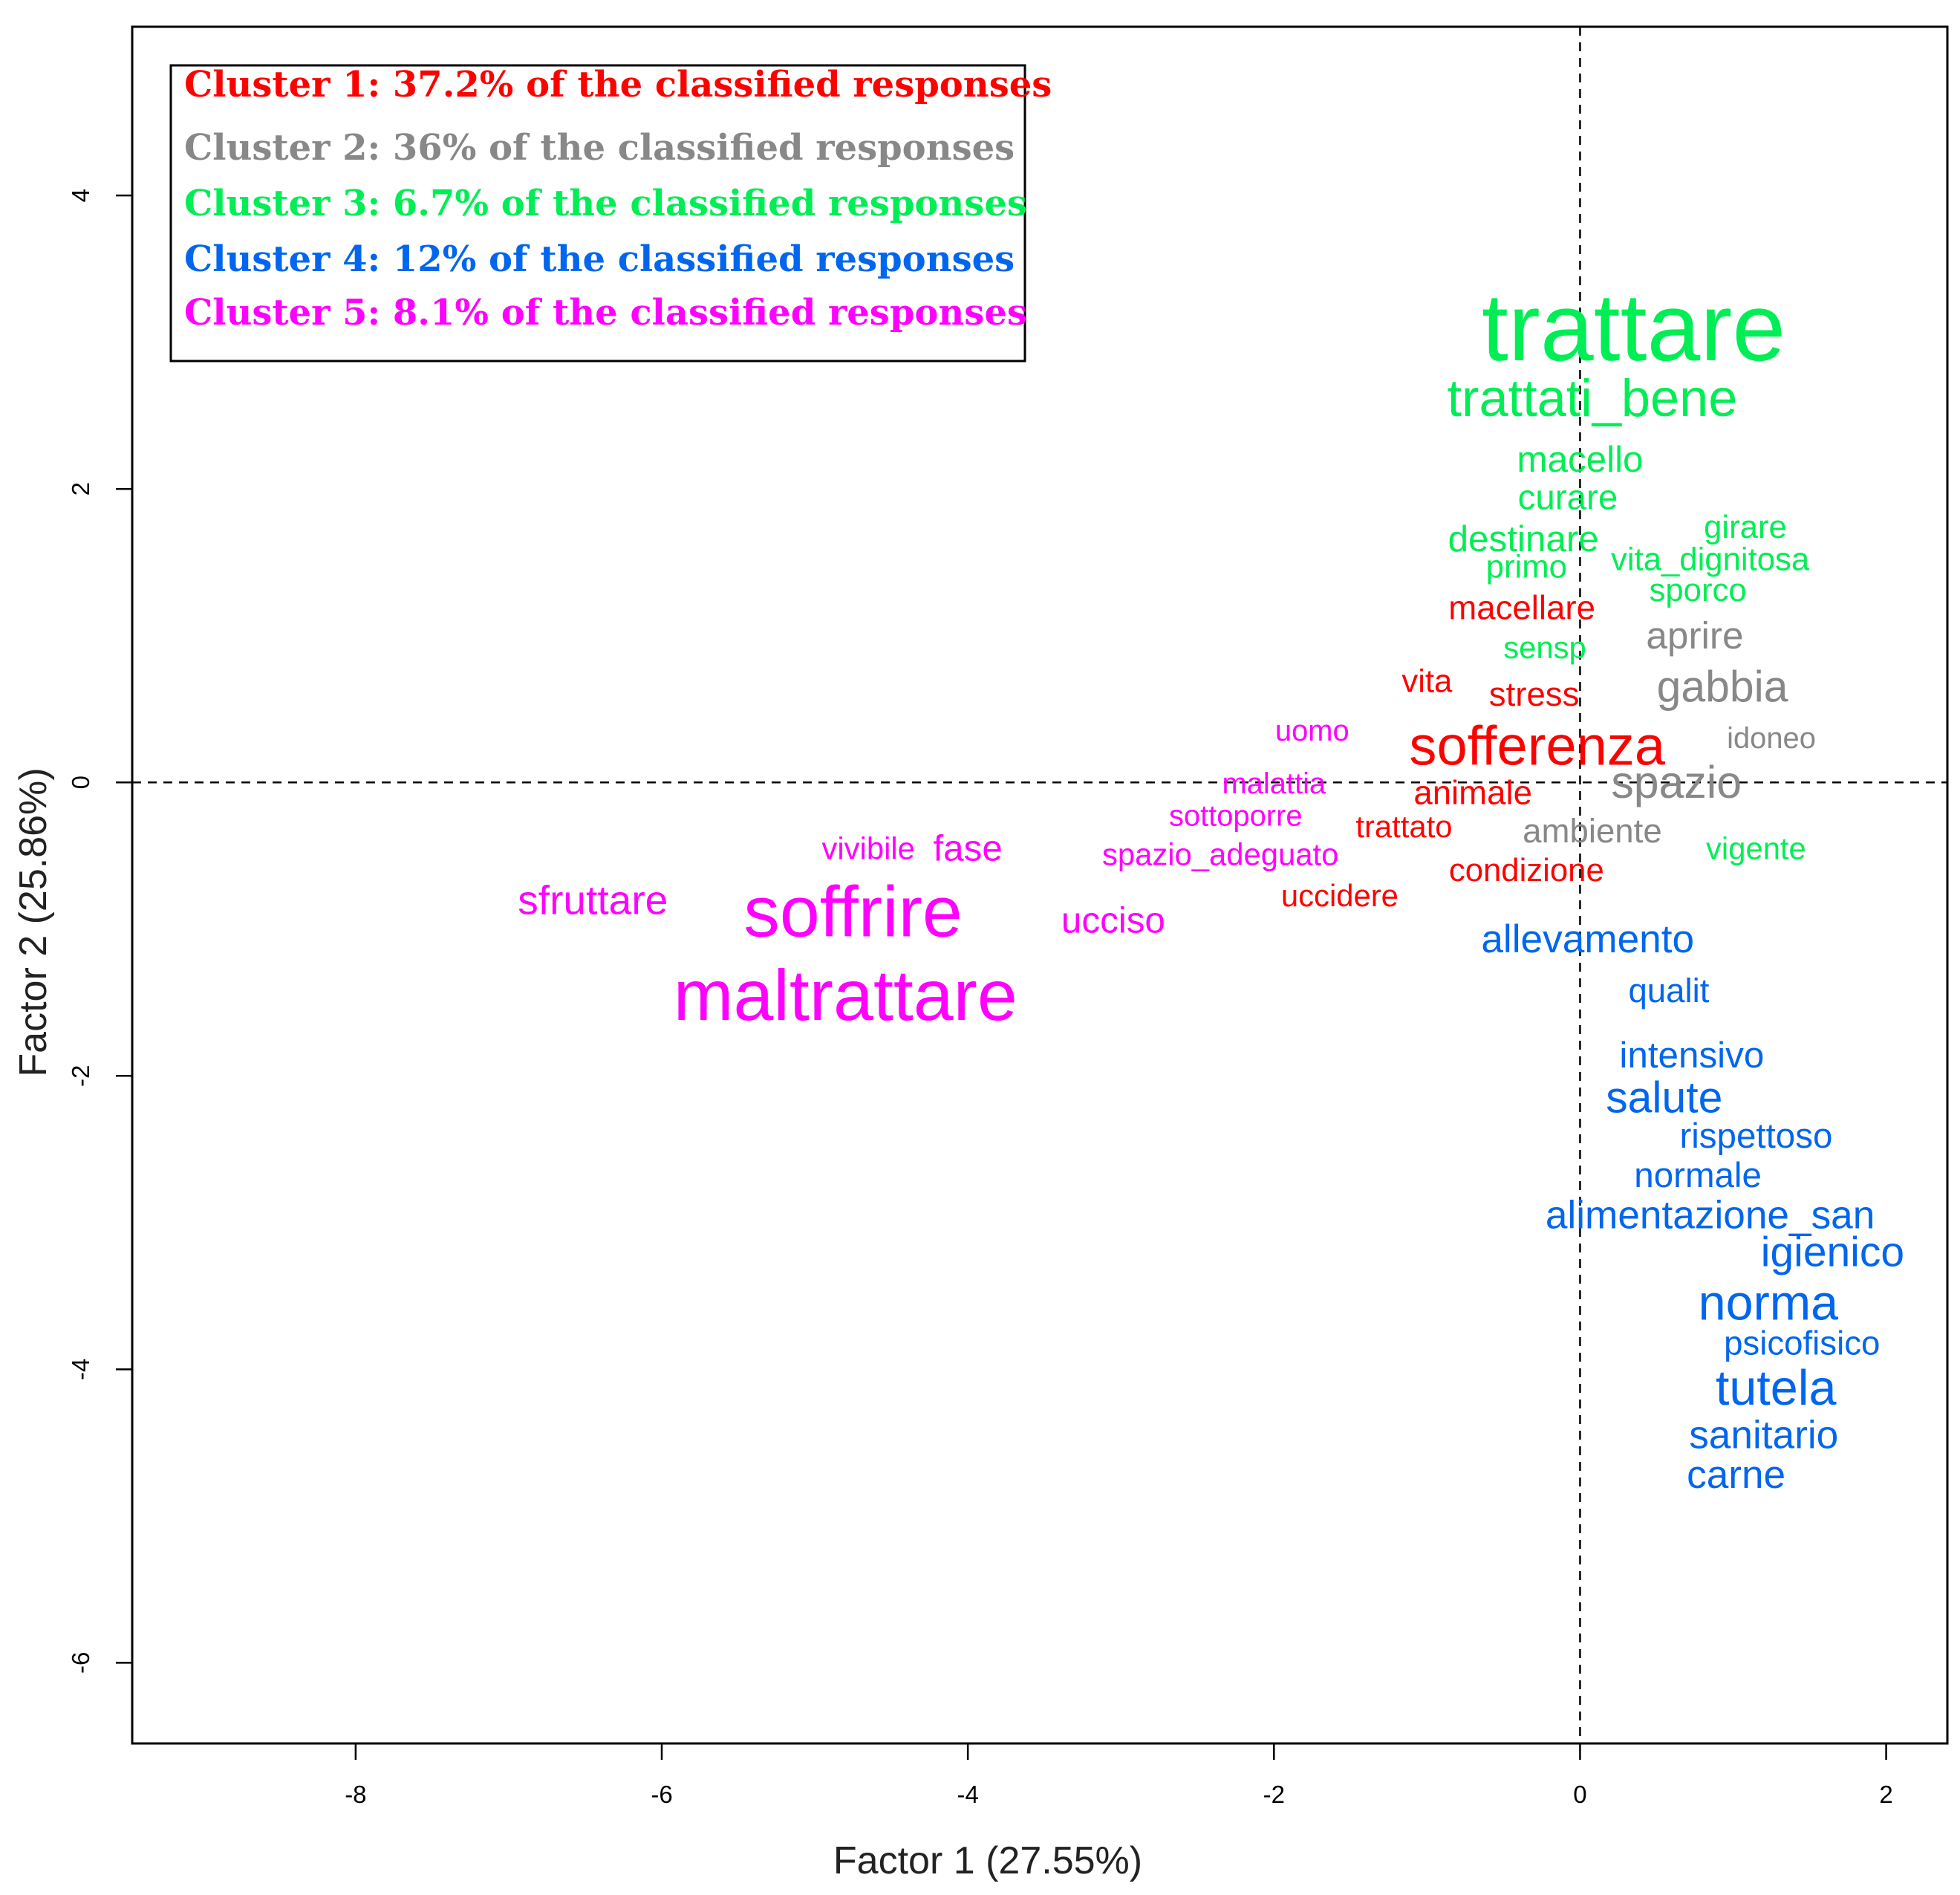  I want to click on word-label-normale: normale, so click(1698, 1175).